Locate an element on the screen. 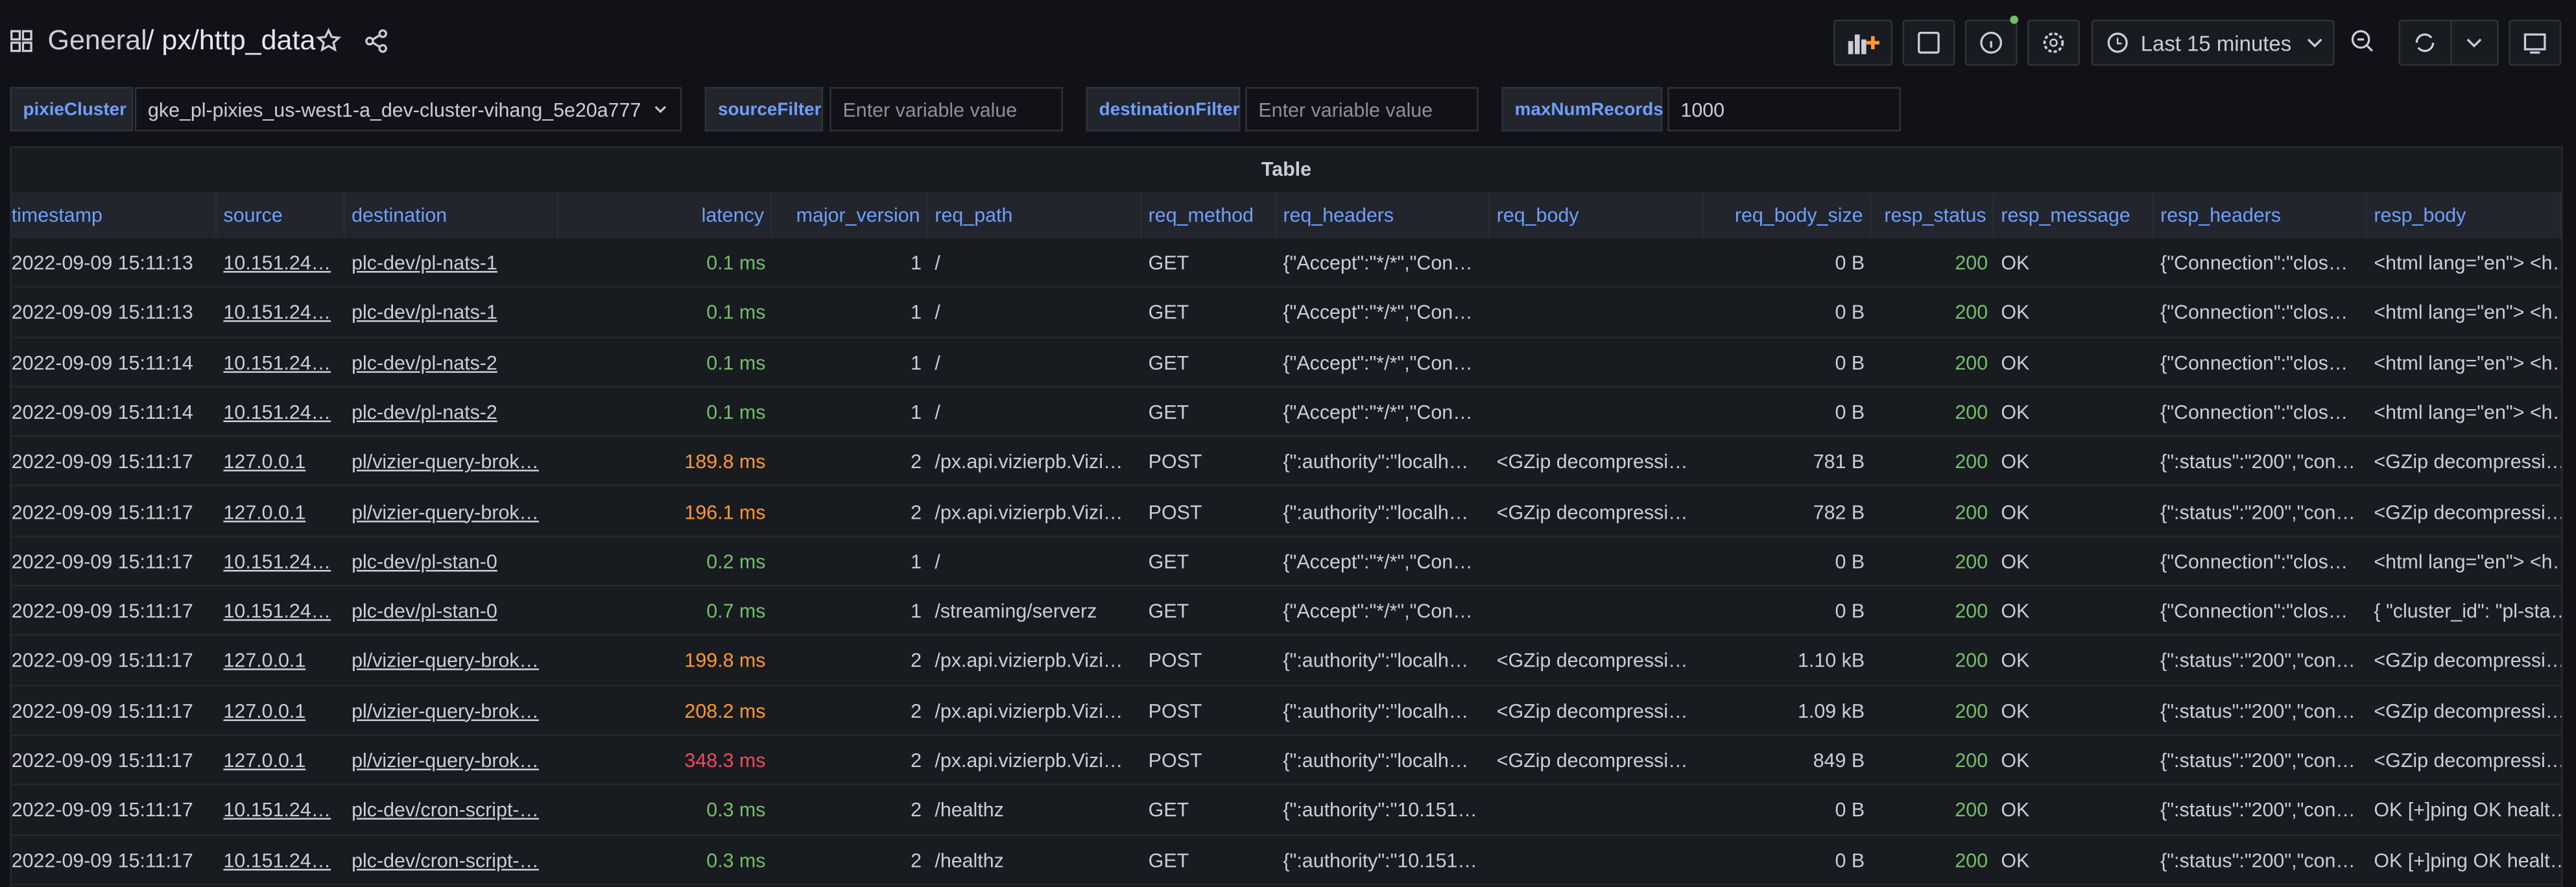 The height and width of the screenshot is (887, 2576). table-cell: 0.3 ms is located at coordinates (736, 810).